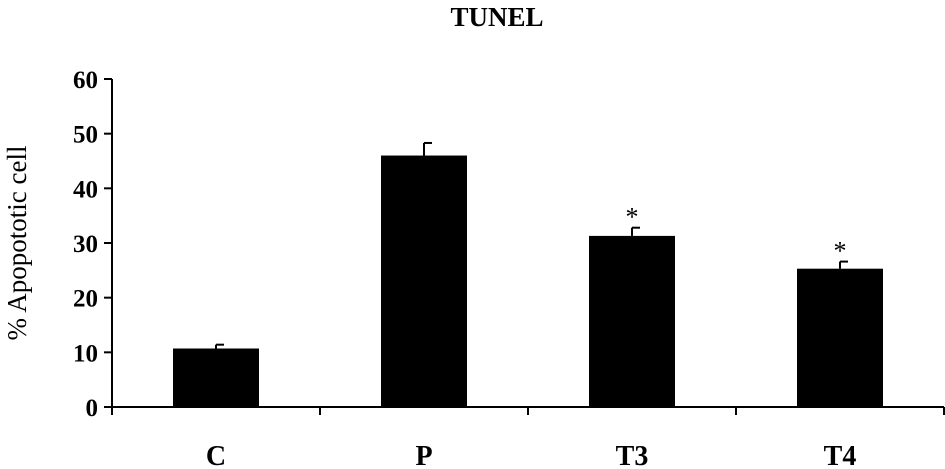  Describe the element at coordinates (496, 17) in the screenshot. I see `chart-title: TUNEL` at that location.